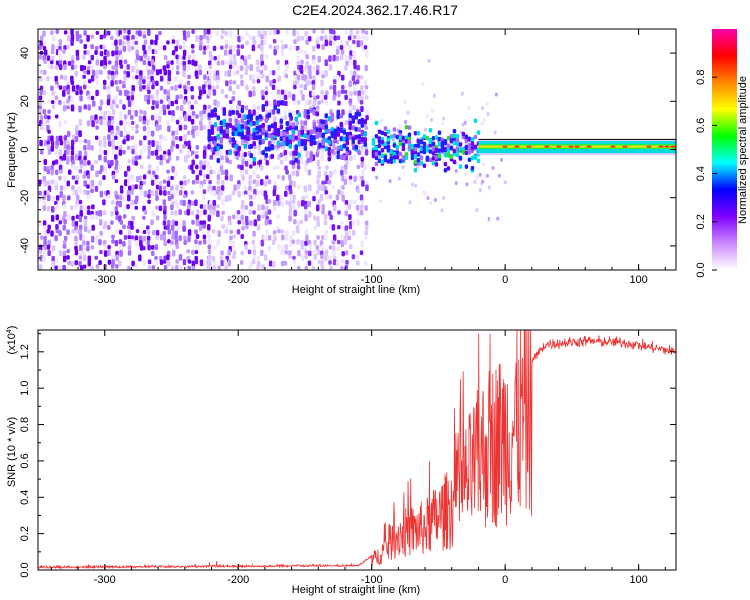 Image resolution: width=750 pixels, height=600 pixels. What do you see at coordinates (25, 149) in the screenshot?
I see `y-tick-label: 0` at bounding box center [25, 149].